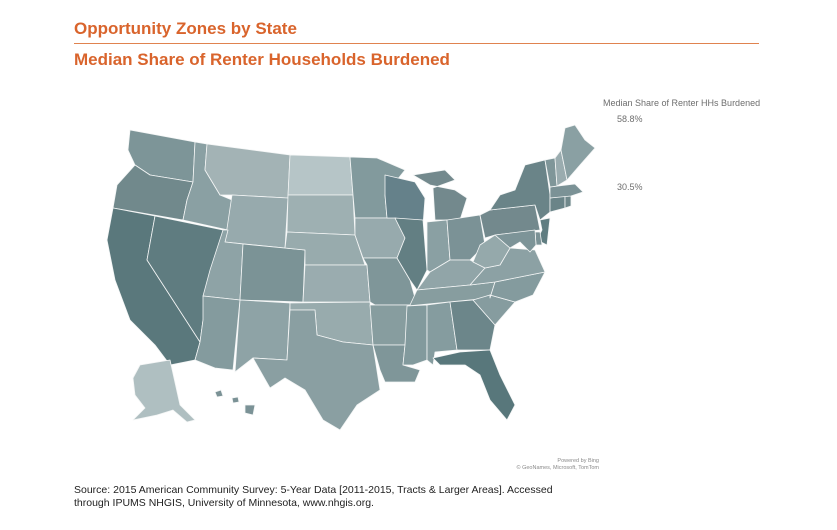  I want to click on state-ME, so click(578, 152).